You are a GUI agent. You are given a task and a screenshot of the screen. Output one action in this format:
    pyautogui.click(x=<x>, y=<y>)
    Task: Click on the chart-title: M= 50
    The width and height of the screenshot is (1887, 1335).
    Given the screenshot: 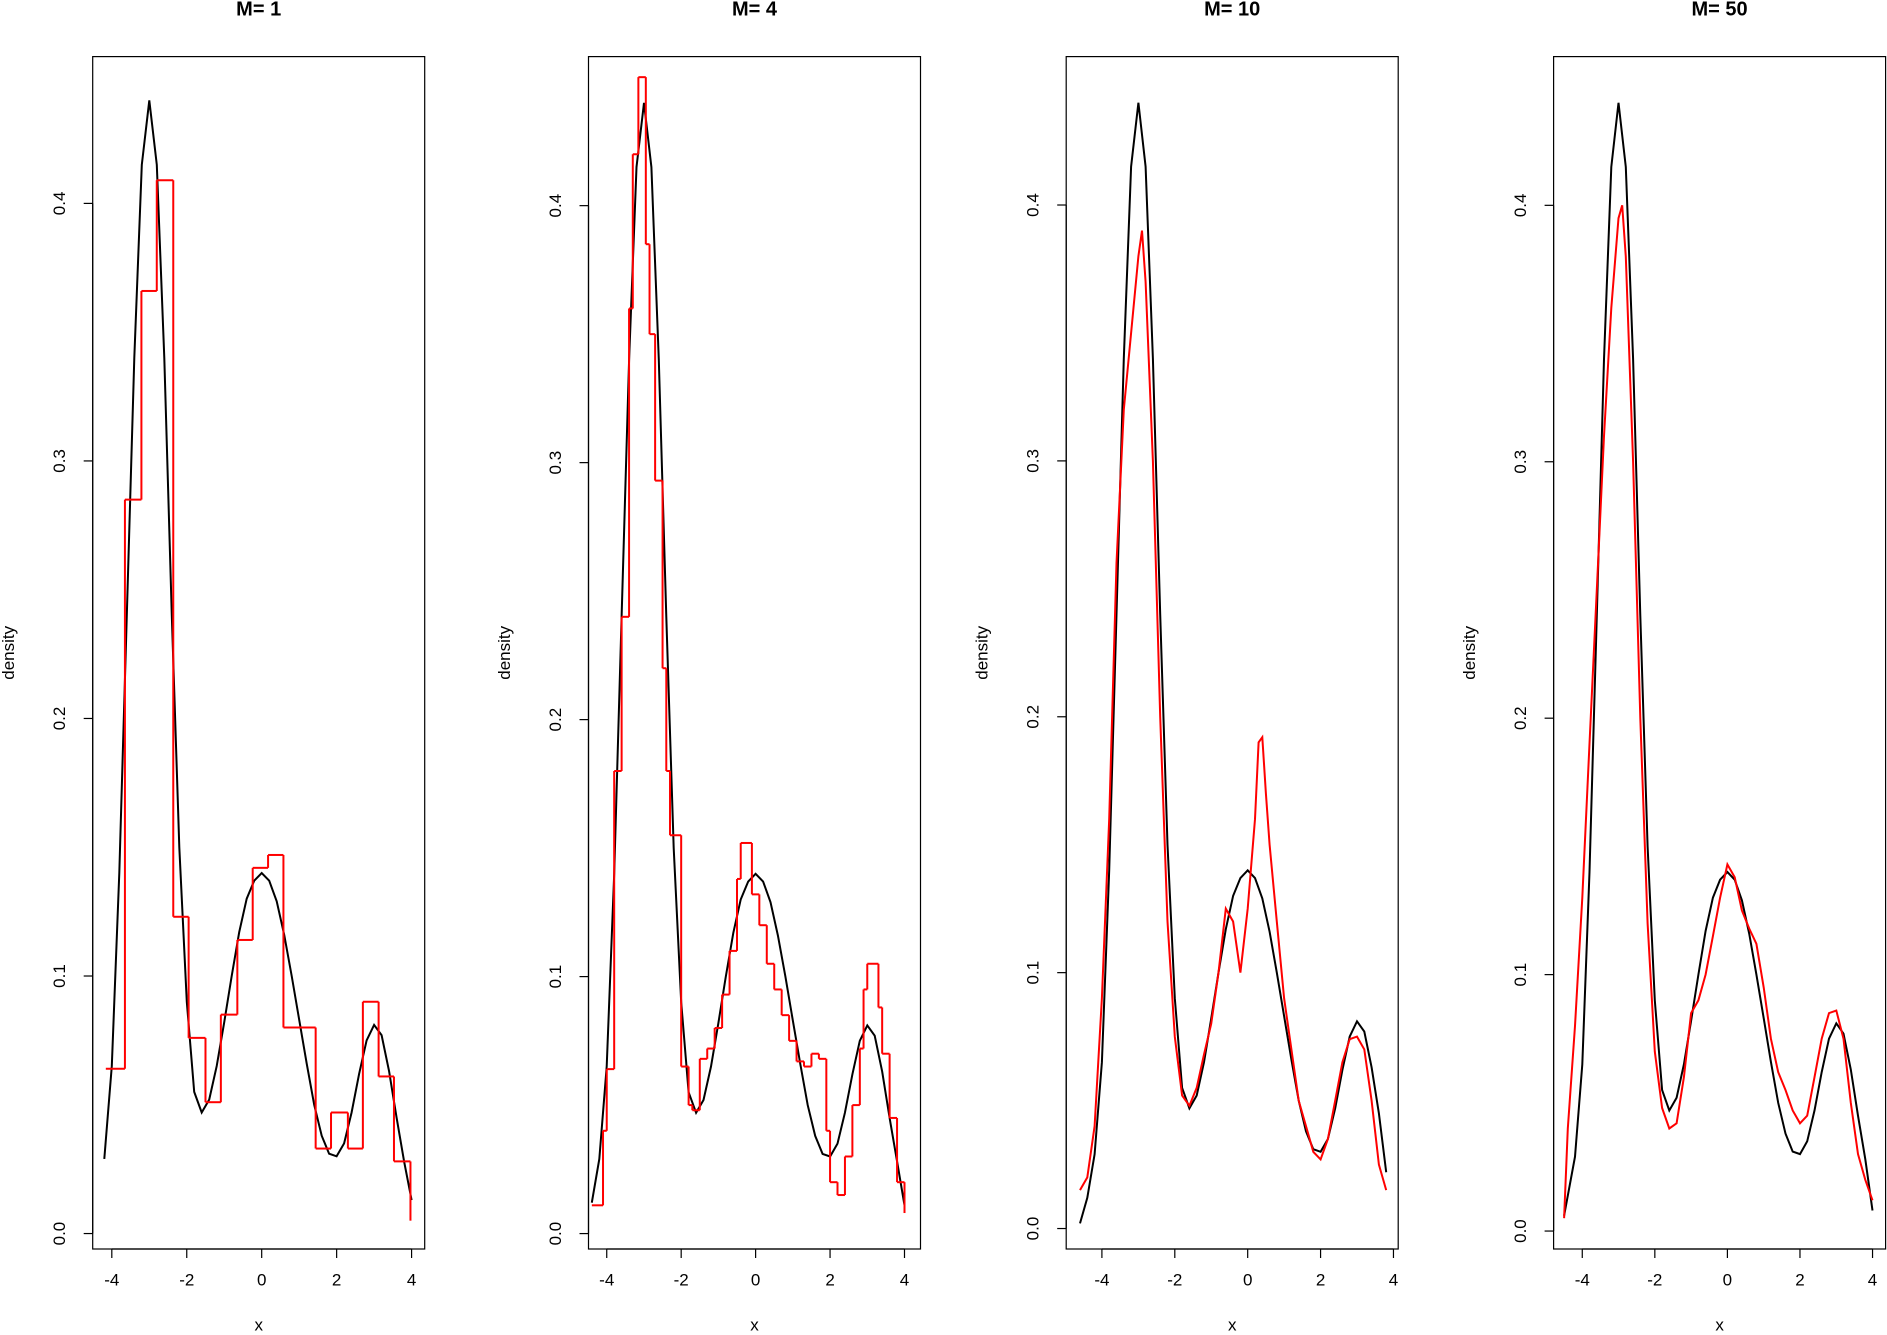 What is the action you would take?
    pyautogui.click(x=1720, y=10)
    